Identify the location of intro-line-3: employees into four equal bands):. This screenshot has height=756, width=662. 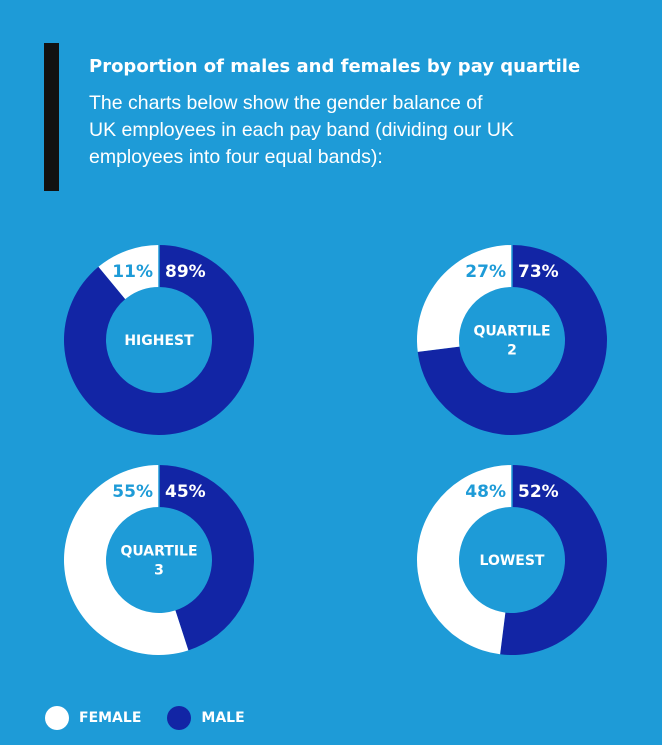
(236, 157).